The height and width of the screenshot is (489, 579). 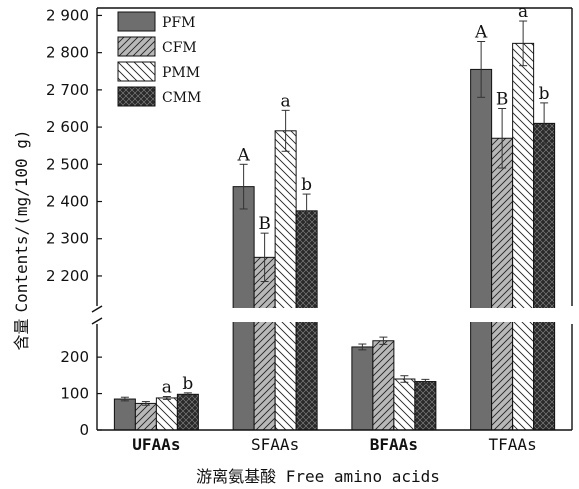 I want to click on y-tick-label: 2 300, so click(x=67, y=239).